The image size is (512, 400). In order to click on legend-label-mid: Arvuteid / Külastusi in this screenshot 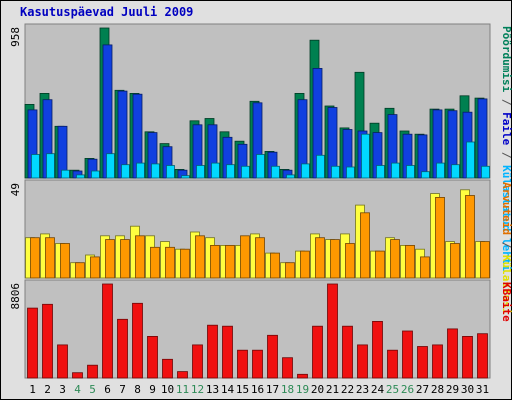, I will do `click(506, 248)`.